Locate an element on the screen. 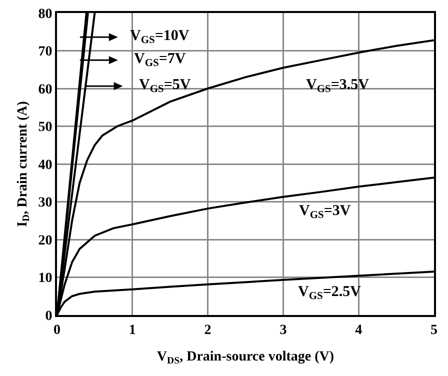 The width and height of the screenshot is (448, 376). legend-label: V$_{GS}$=7V is located at coordinates (160, 60).